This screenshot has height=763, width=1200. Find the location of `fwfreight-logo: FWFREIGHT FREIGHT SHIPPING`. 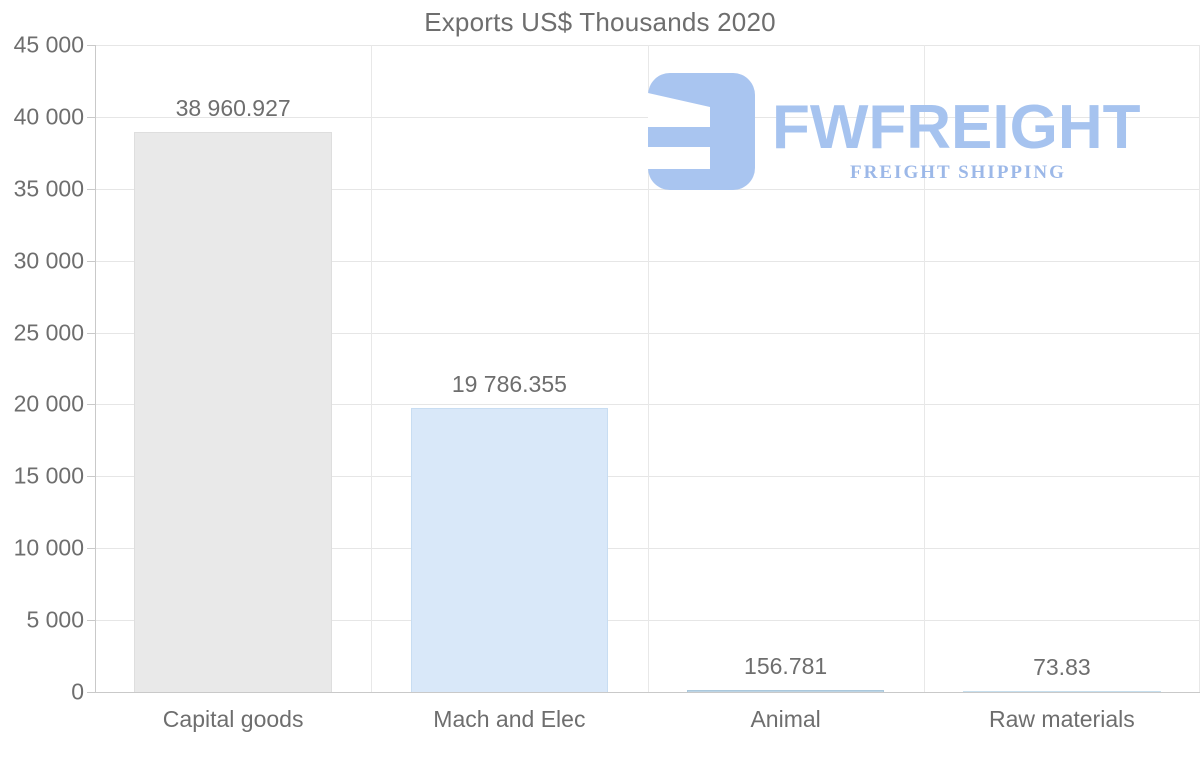

fwfreight-logo: FWFREIGHT FREIGHT SHIPPING is located at coordinates (898, 133).